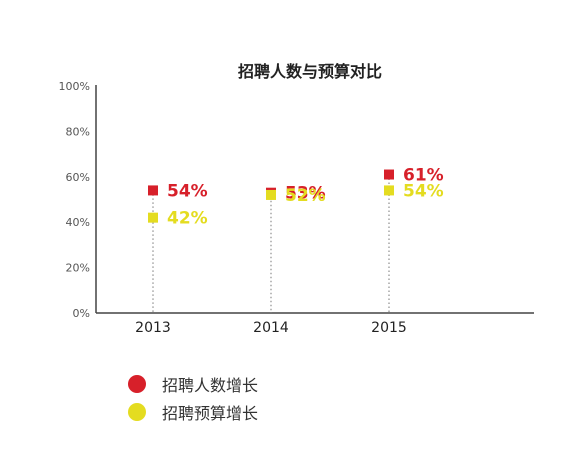  What do you see at coordinates (210, 385) in the screenshot?
I see `legend-label-hires: 招聘人数增长` at bounding box center [210, 385].